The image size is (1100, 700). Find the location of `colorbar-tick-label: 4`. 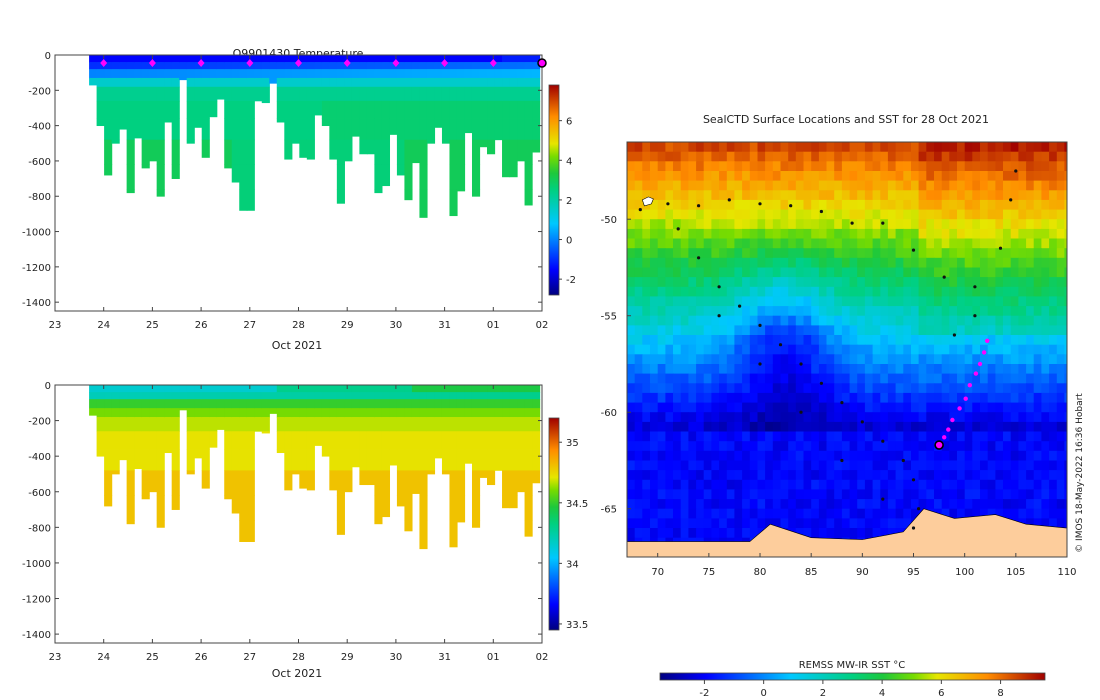

colorbar-tick-label: 4 is located at coordinates (569, 161).